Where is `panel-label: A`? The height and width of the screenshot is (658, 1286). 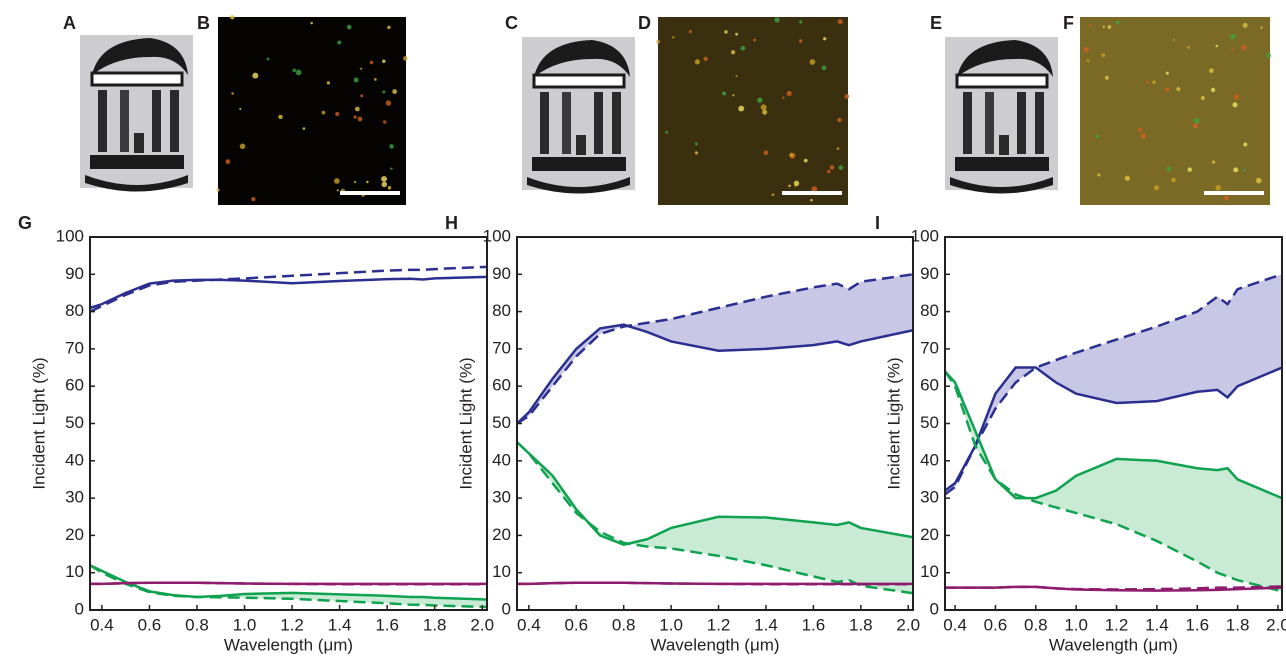 panel-label: A is located at coordinates (69, 23).